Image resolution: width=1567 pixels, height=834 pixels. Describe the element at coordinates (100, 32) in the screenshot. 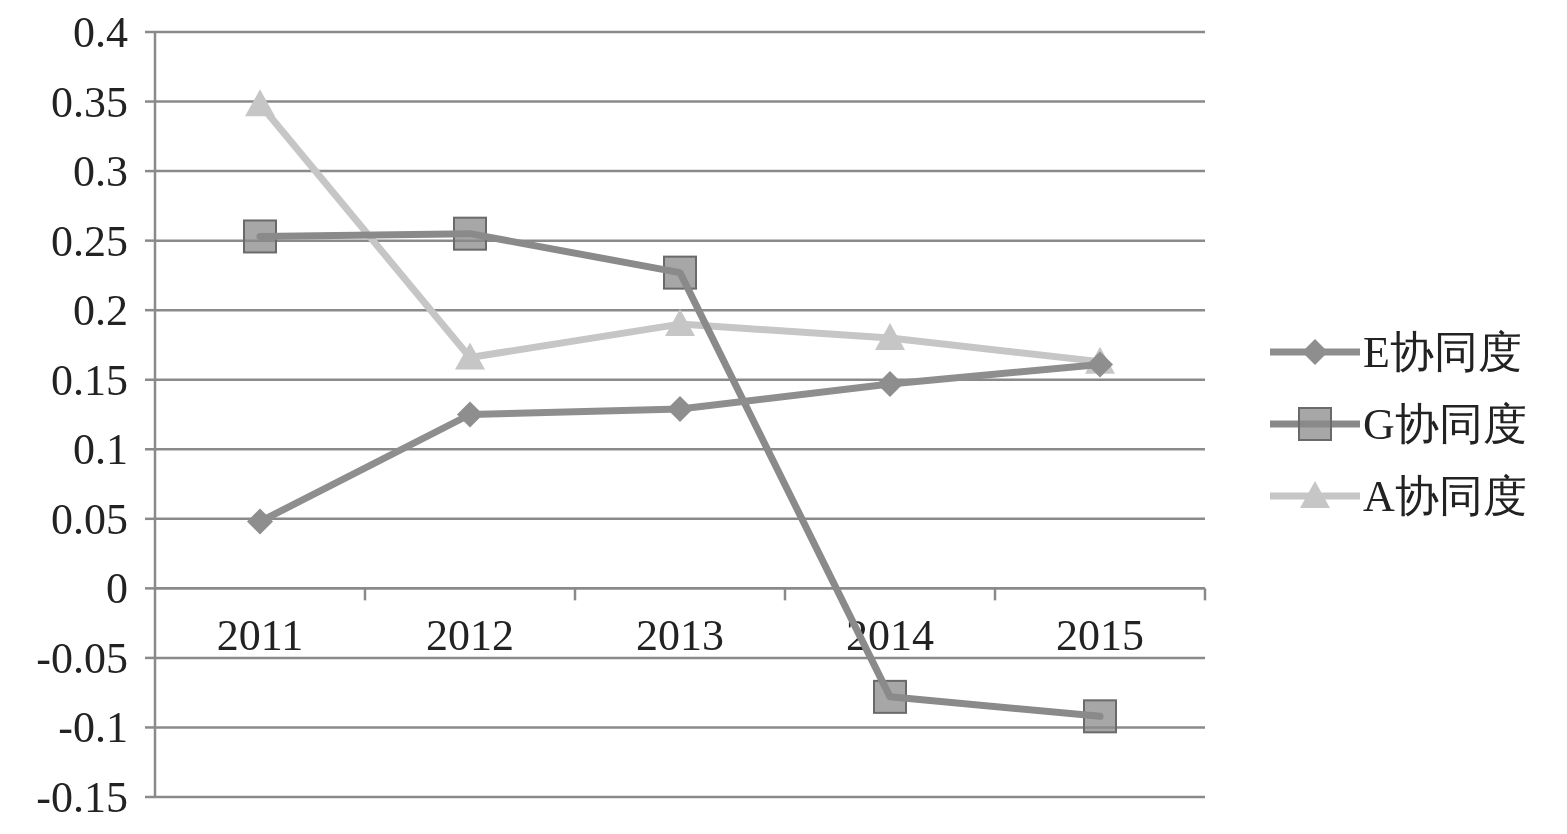

I see `y-tick-label: 0.4` at that location.